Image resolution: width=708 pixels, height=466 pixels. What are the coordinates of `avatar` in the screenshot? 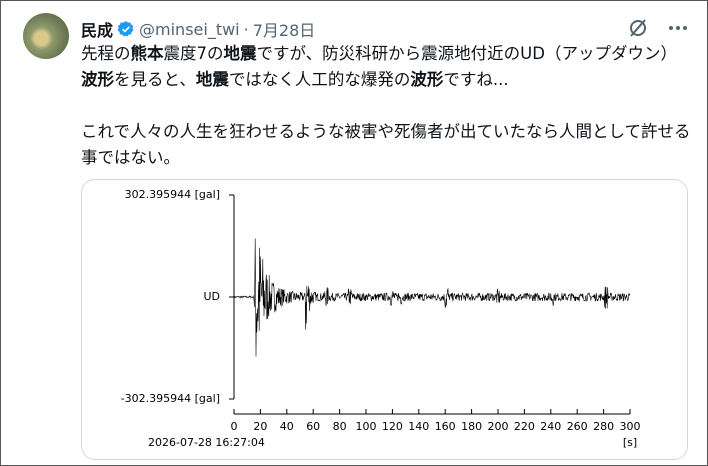 It's located at (46, 36).